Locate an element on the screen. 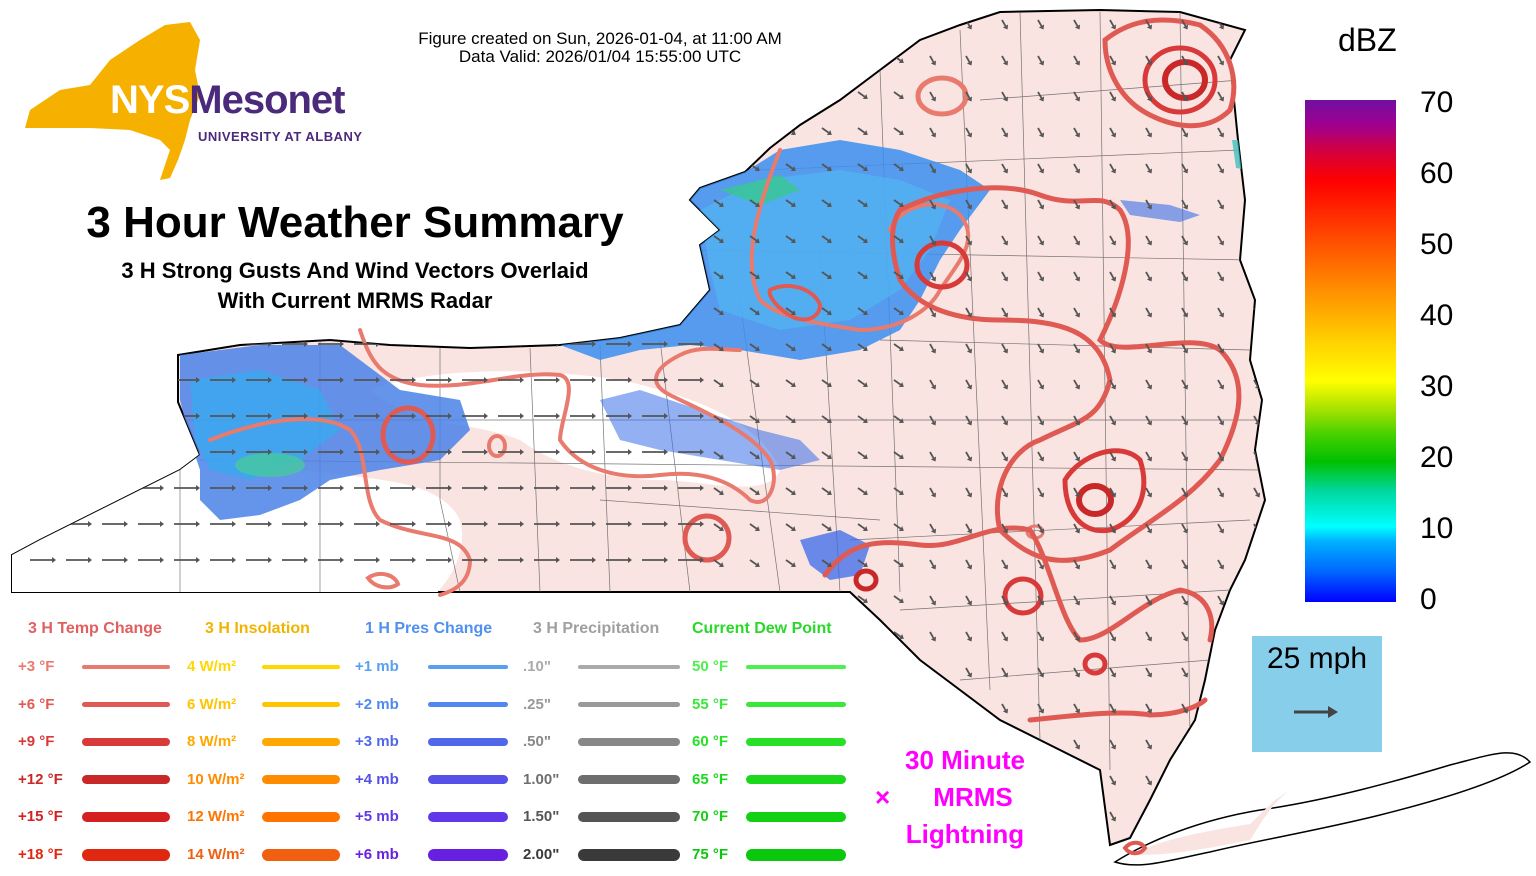  legend-header-insolation: 3 H Insolation is located at coordinates (257, 628).